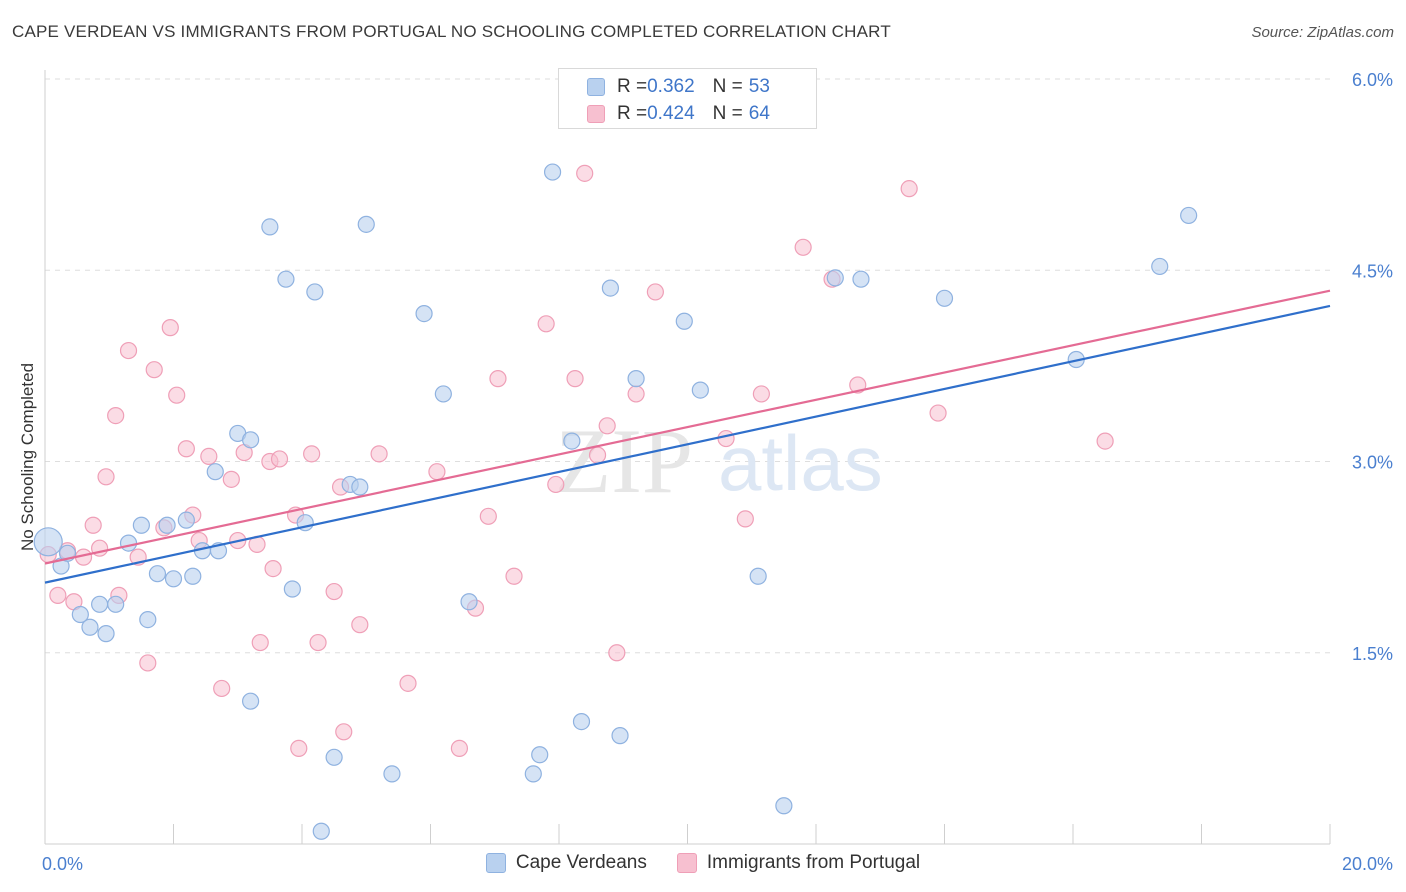 Image resolution: width=1406 pixels, height=892 pixels. Describe the element at coordinates (703, 863) in the screenshot. I see `series-legend: Cape Verdeans Immigrants from Portugal` at that location.